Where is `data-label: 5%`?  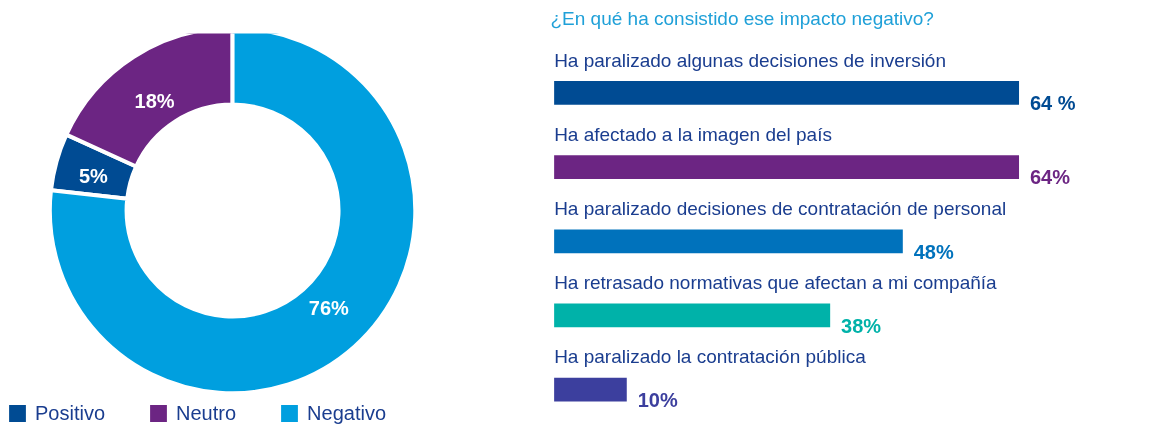 data-label: 5% is located at coordinates (93, 175).